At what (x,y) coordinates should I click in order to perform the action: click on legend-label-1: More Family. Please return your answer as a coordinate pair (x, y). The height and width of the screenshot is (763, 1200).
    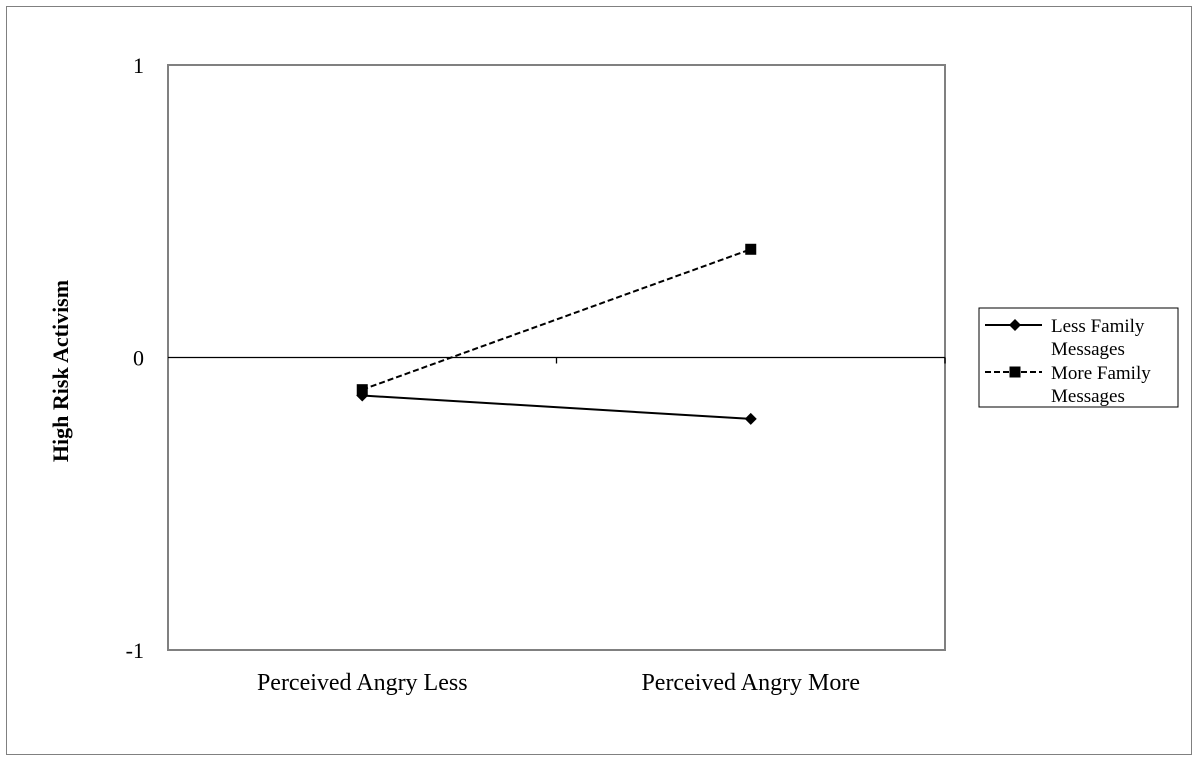
    Looking at the image, I should click on (1101, 373).